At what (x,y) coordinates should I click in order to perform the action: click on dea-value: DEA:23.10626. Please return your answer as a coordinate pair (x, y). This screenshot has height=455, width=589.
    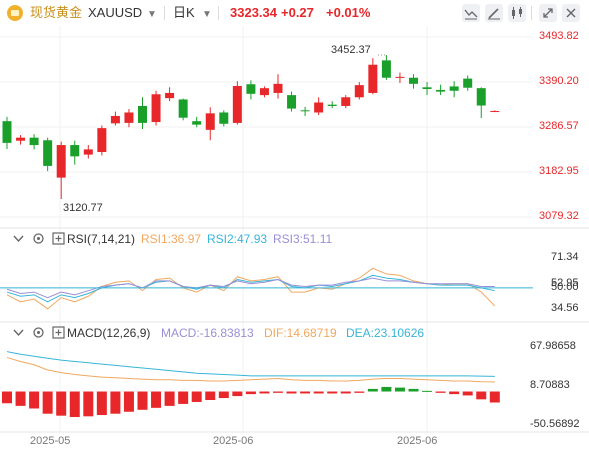
    Looking at the image, I should click on (385, 333).